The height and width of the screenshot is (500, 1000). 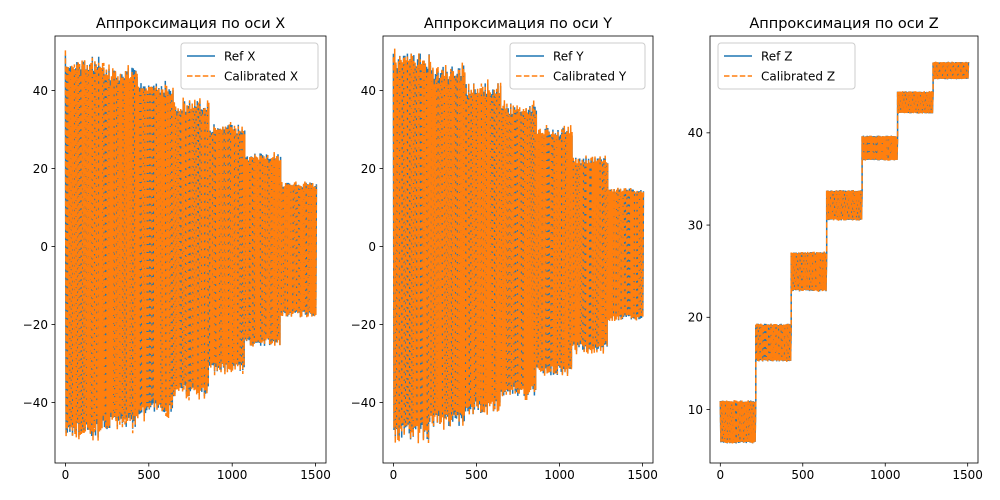 I want to click on legend: Ref Z Calibrated Z, so click(x=786, y=66).